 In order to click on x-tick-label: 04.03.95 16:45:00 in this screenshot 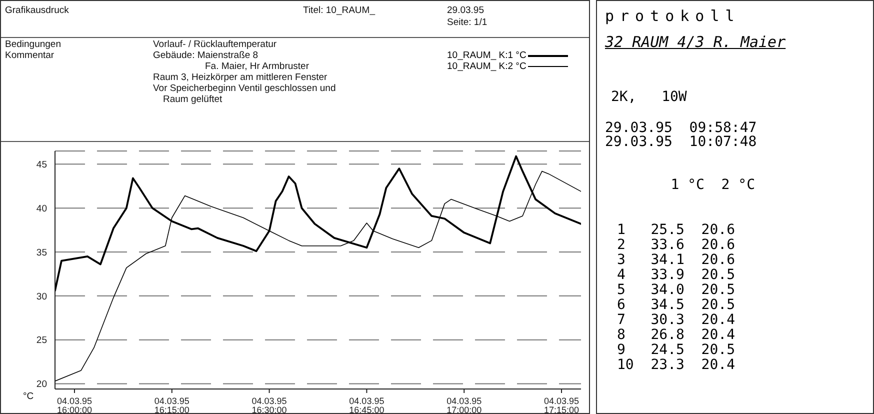, I will do `click(366, 405)`.